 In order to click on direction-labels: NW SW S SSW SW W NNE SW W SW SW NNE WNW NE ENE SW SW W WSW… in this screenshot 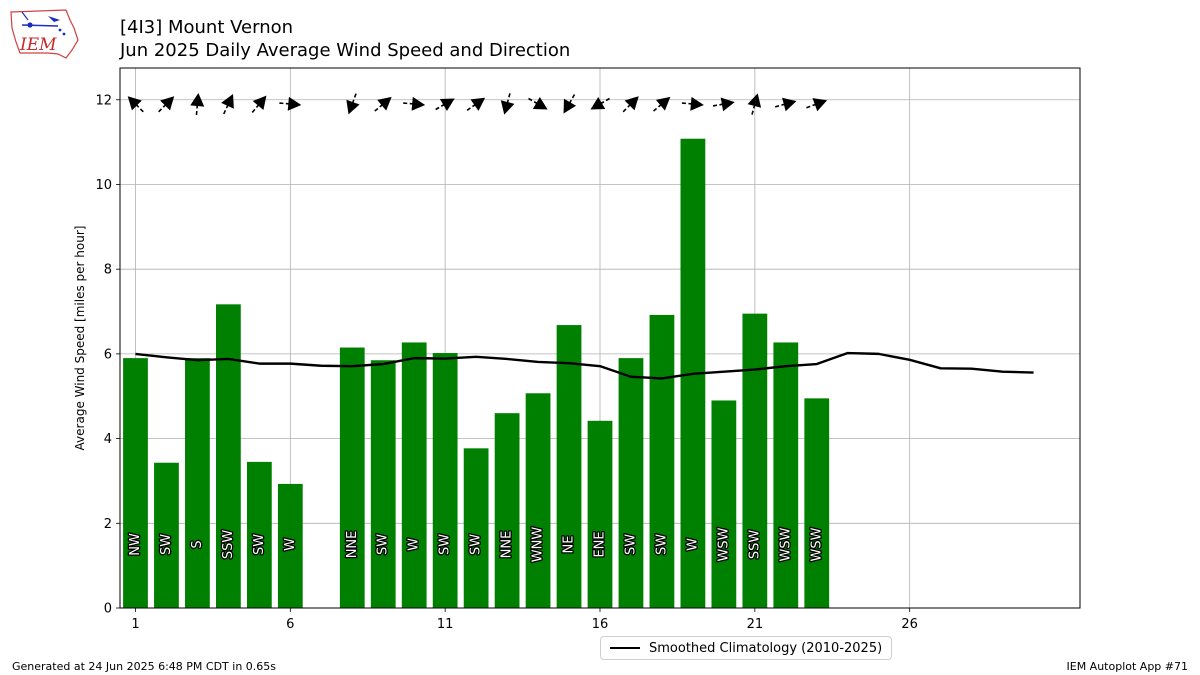, I will do `click(476, 544)`.